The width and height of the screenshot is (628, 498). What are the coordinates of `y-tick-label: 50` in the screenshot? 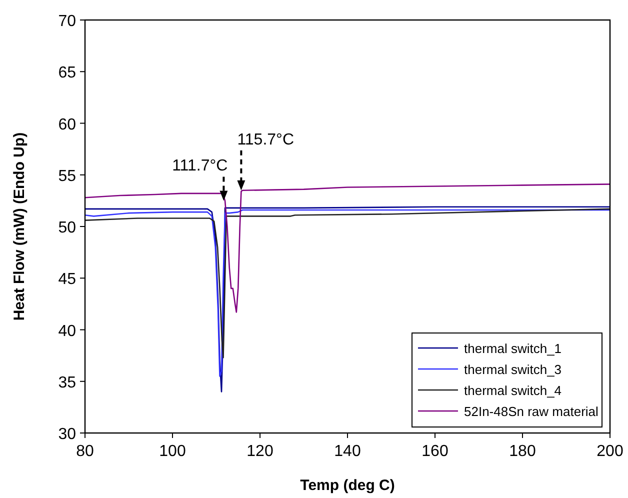 It's located at (67, 228).